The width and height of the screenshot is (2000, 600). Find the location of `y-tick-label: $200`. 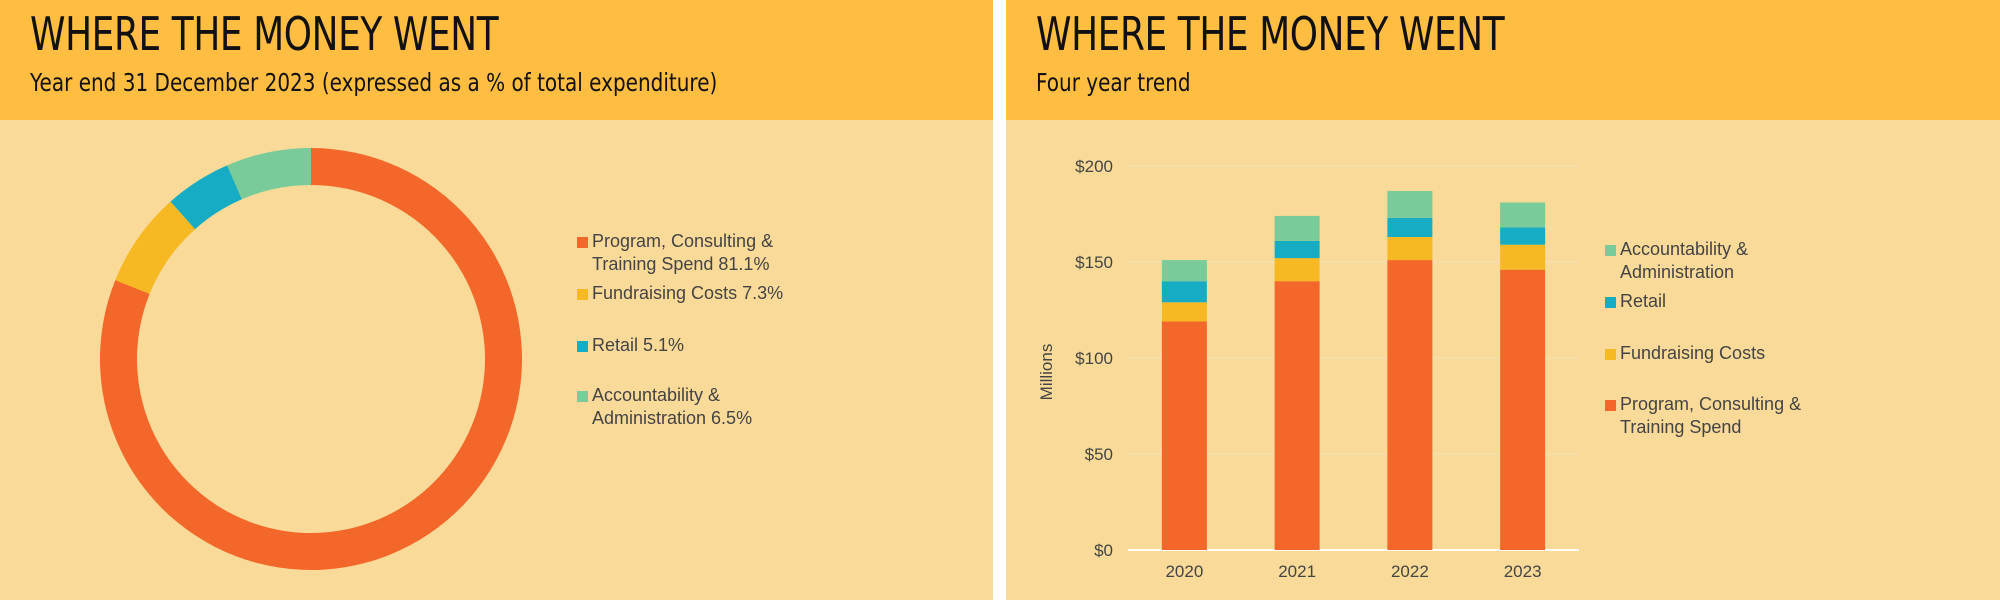

y-tick-label: $200 is located at coordinates (1094, 166).